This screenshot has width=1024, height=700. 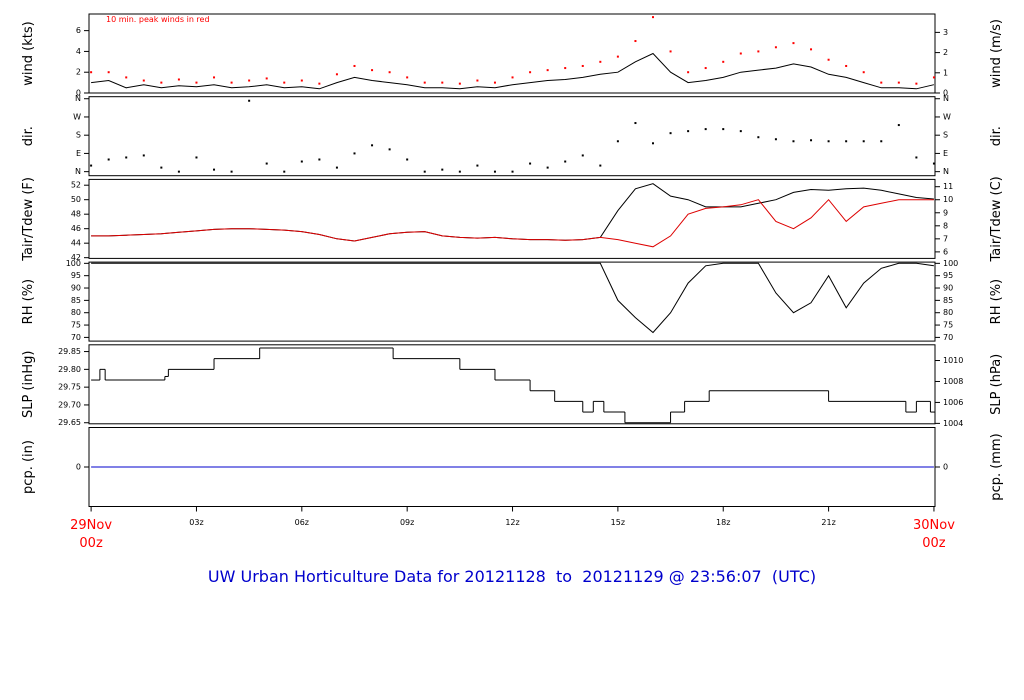 What do you see at coordinates (945, 467) in the screenshot?
I see `y-tick-label: 0` at bounding box center [945, 467].